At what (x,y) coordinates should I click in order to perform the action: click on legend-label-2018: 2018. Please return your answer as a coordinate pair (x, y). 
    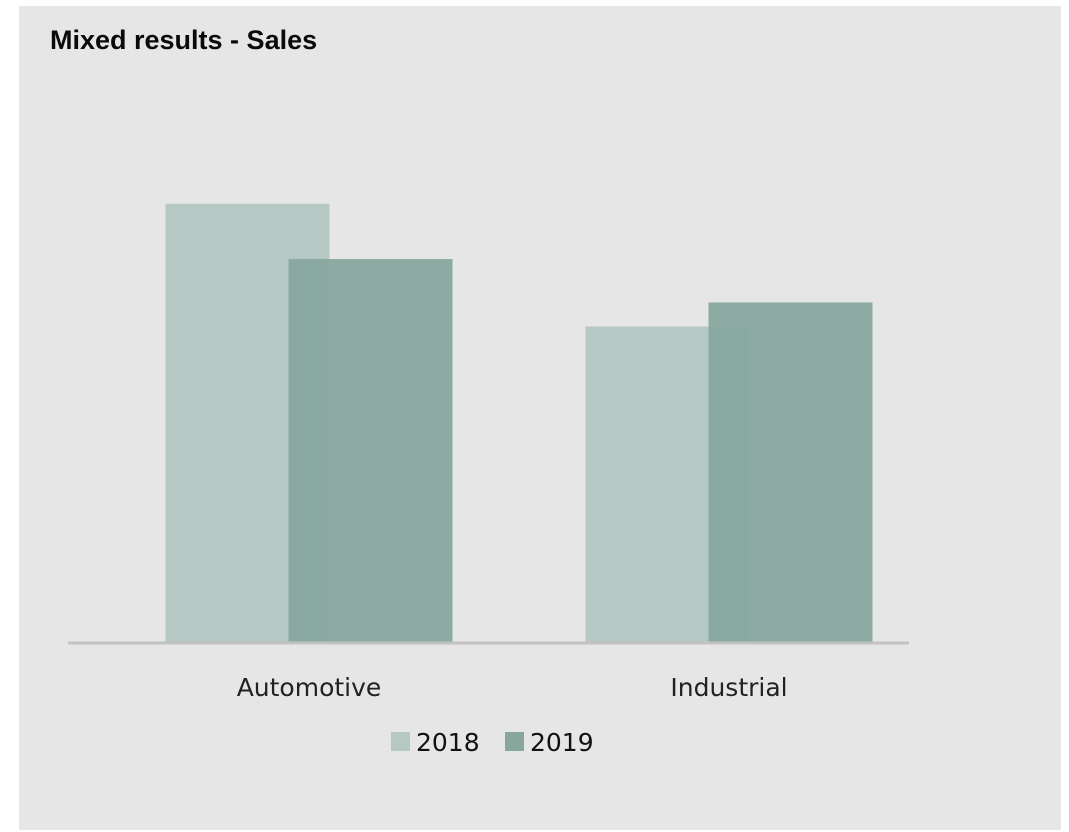
    Looking at the image, I should click on (448, 742).